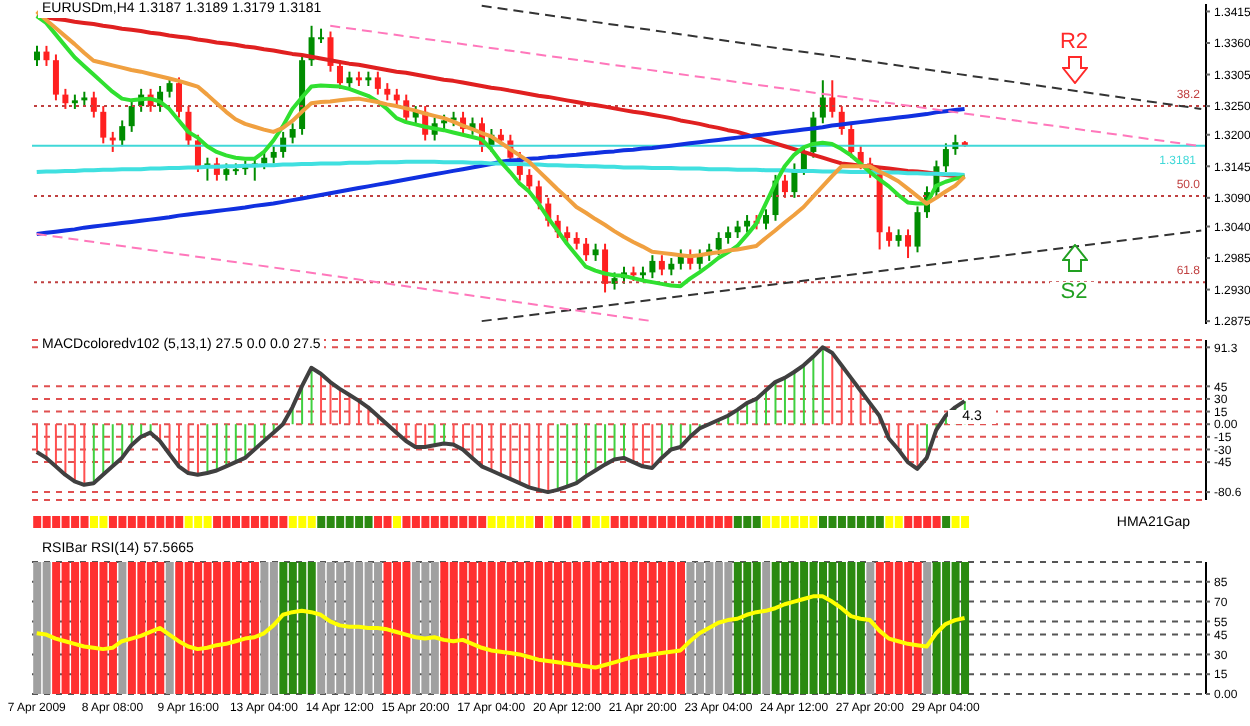  I want to click on annotation: R2, so click(1074, 42).